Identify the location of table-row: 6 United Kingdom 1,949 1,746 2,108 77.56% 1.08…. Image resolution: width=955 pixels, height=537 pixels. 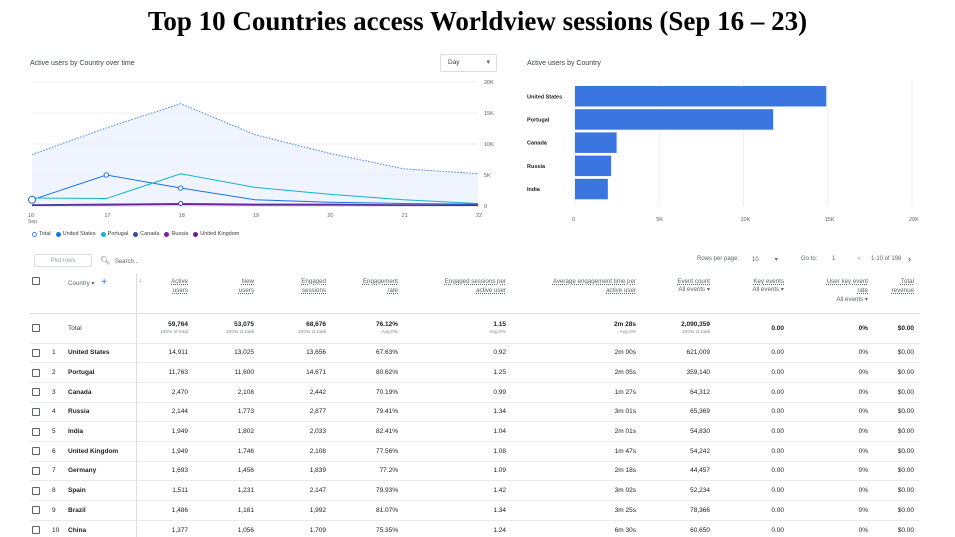
(475, 451).